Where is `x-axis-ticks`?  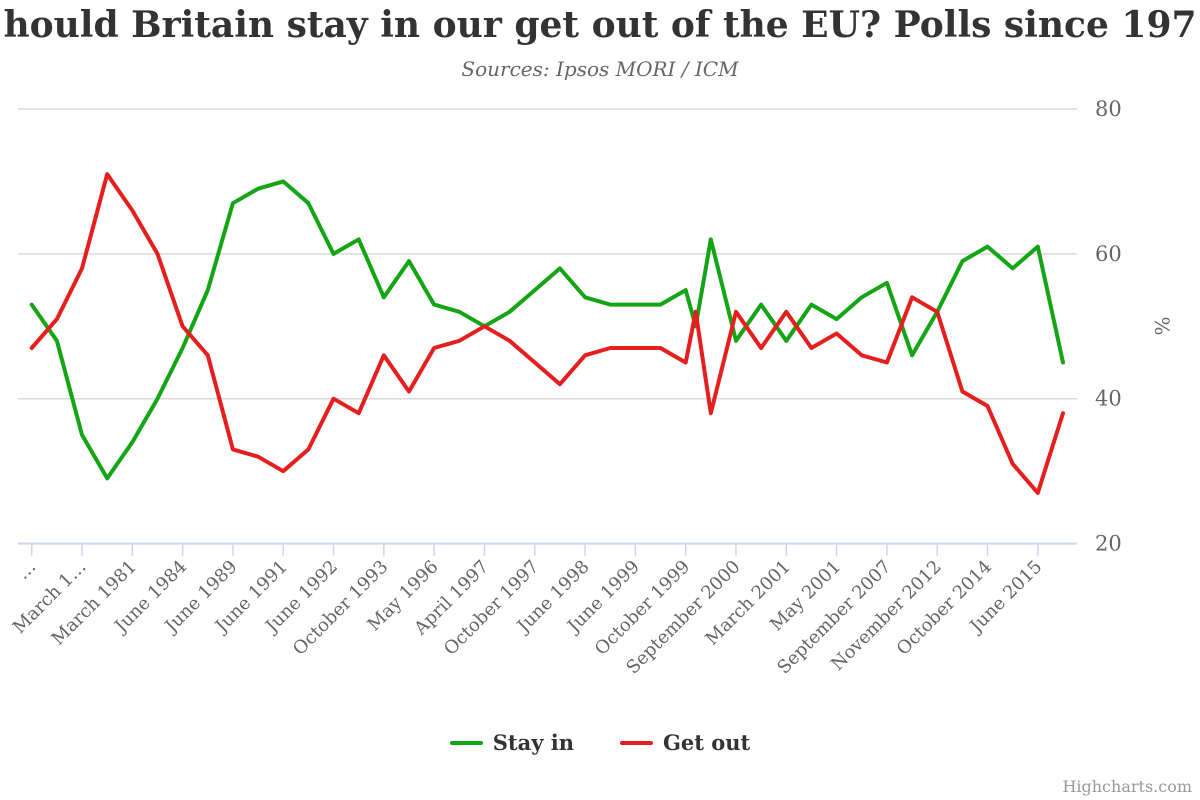
x-axis-ticks is located at coordinates (534, 550).